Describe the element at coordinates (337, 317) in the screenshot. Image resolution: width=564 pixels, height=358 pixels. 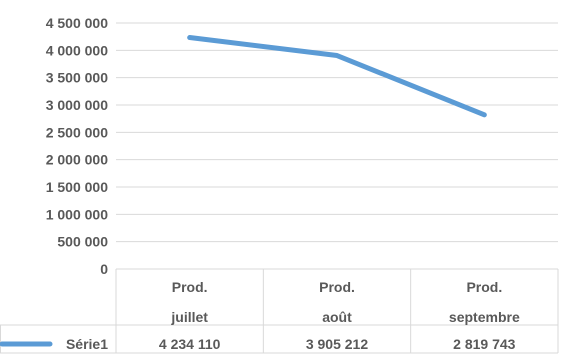
I see `category-label: août` at that location.